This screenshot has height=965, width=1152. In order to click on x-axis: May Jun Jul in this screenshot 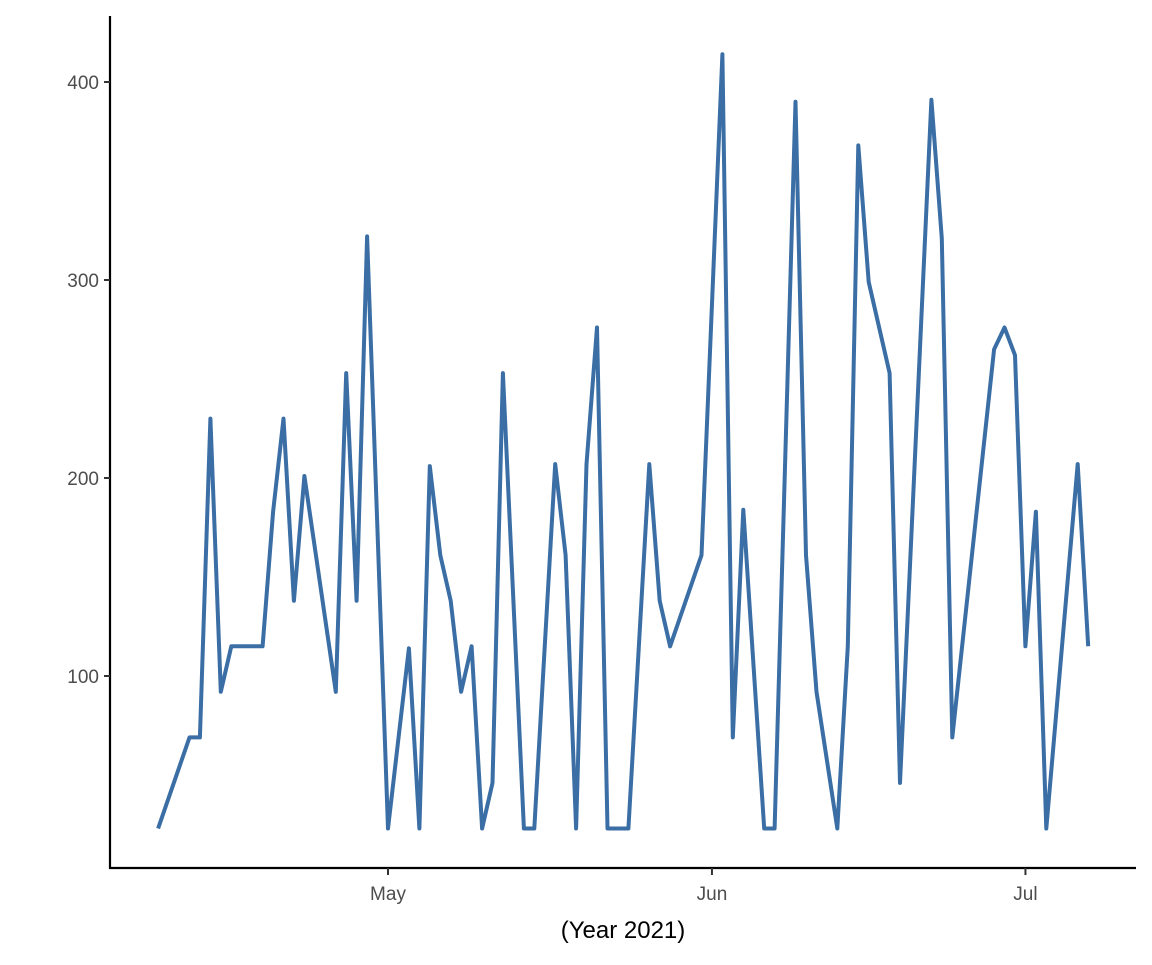, I will do `click(622, 885)`.